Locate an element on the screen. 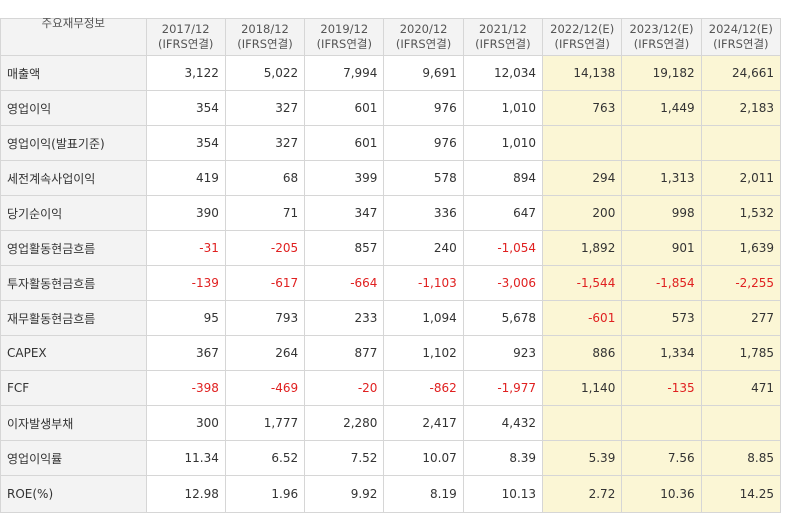 The width and height of the screenshot is (790, 517). value-cell: 399 is located at coordinates (344, 178).